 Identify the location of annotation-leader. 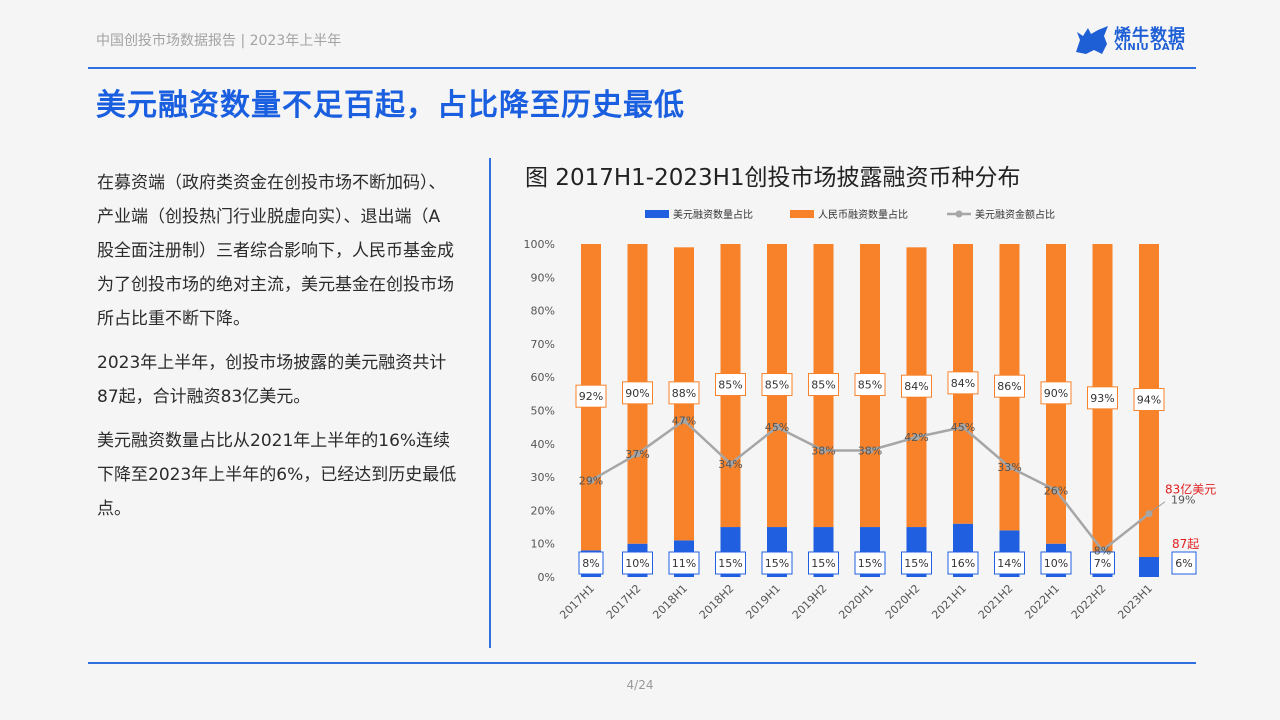
(1158, 507).